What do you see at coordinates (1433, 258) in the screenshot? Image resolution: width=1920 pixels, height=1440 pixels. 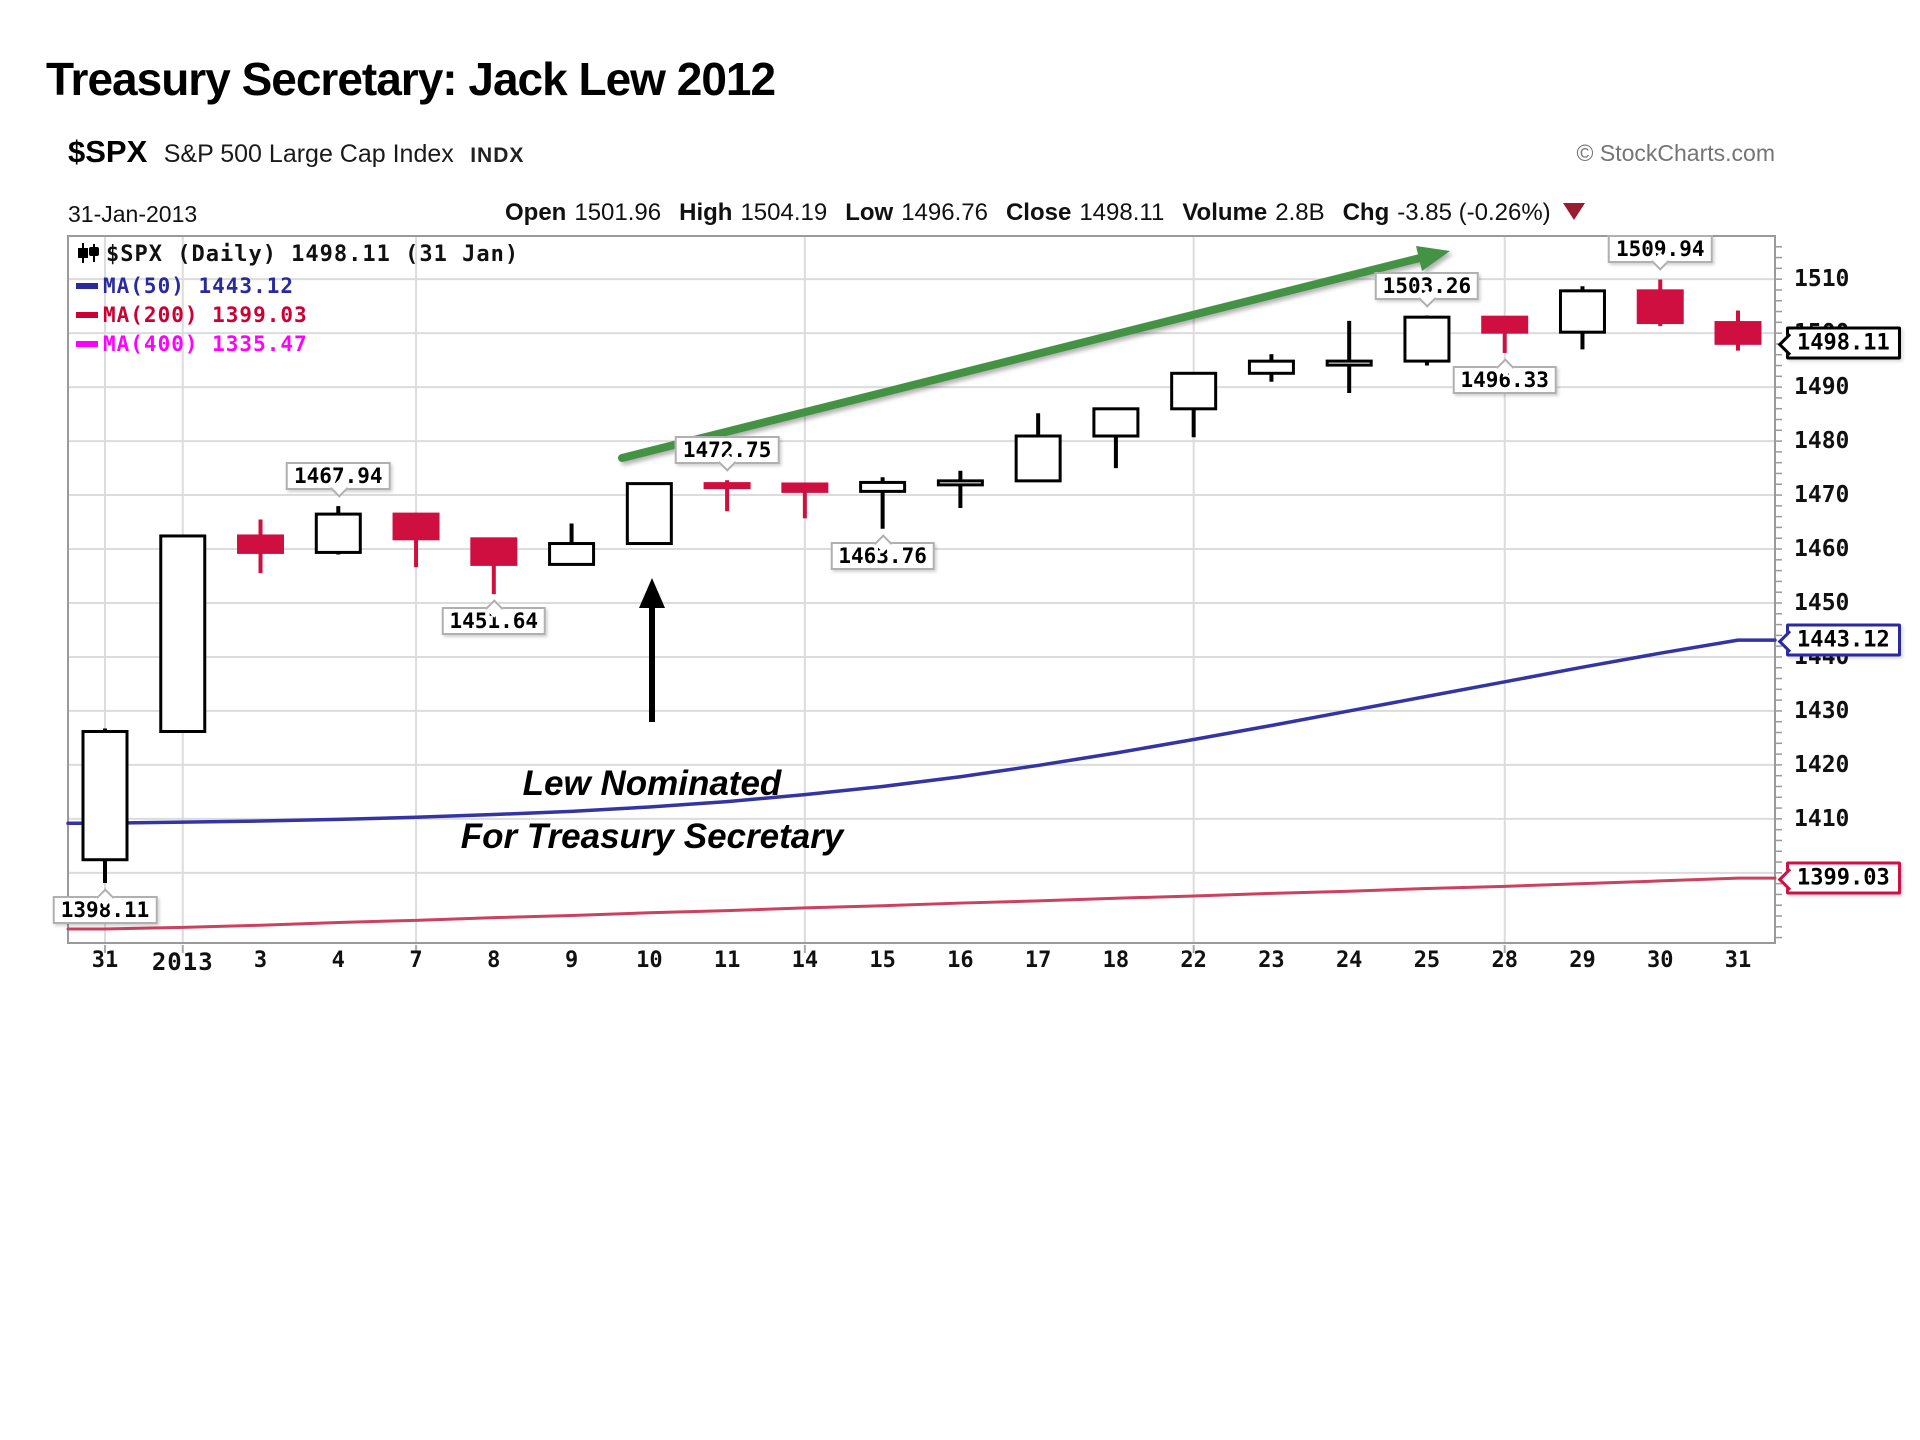 I see `green-arrow-head` at bounding box center [1433, 258].